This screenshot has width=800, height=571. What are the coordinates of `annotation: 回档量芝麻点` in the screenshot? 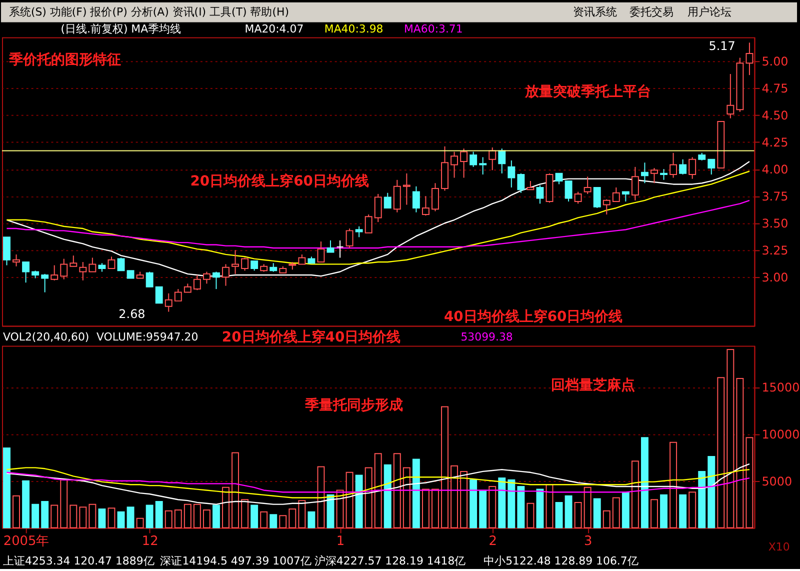 It's located at (593, 385).